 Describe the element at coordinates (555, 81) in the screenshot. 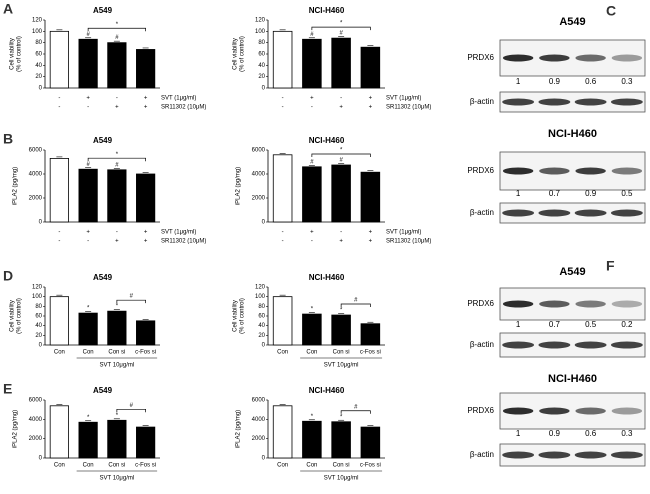

I see `quant-label: 0.9` at that location.